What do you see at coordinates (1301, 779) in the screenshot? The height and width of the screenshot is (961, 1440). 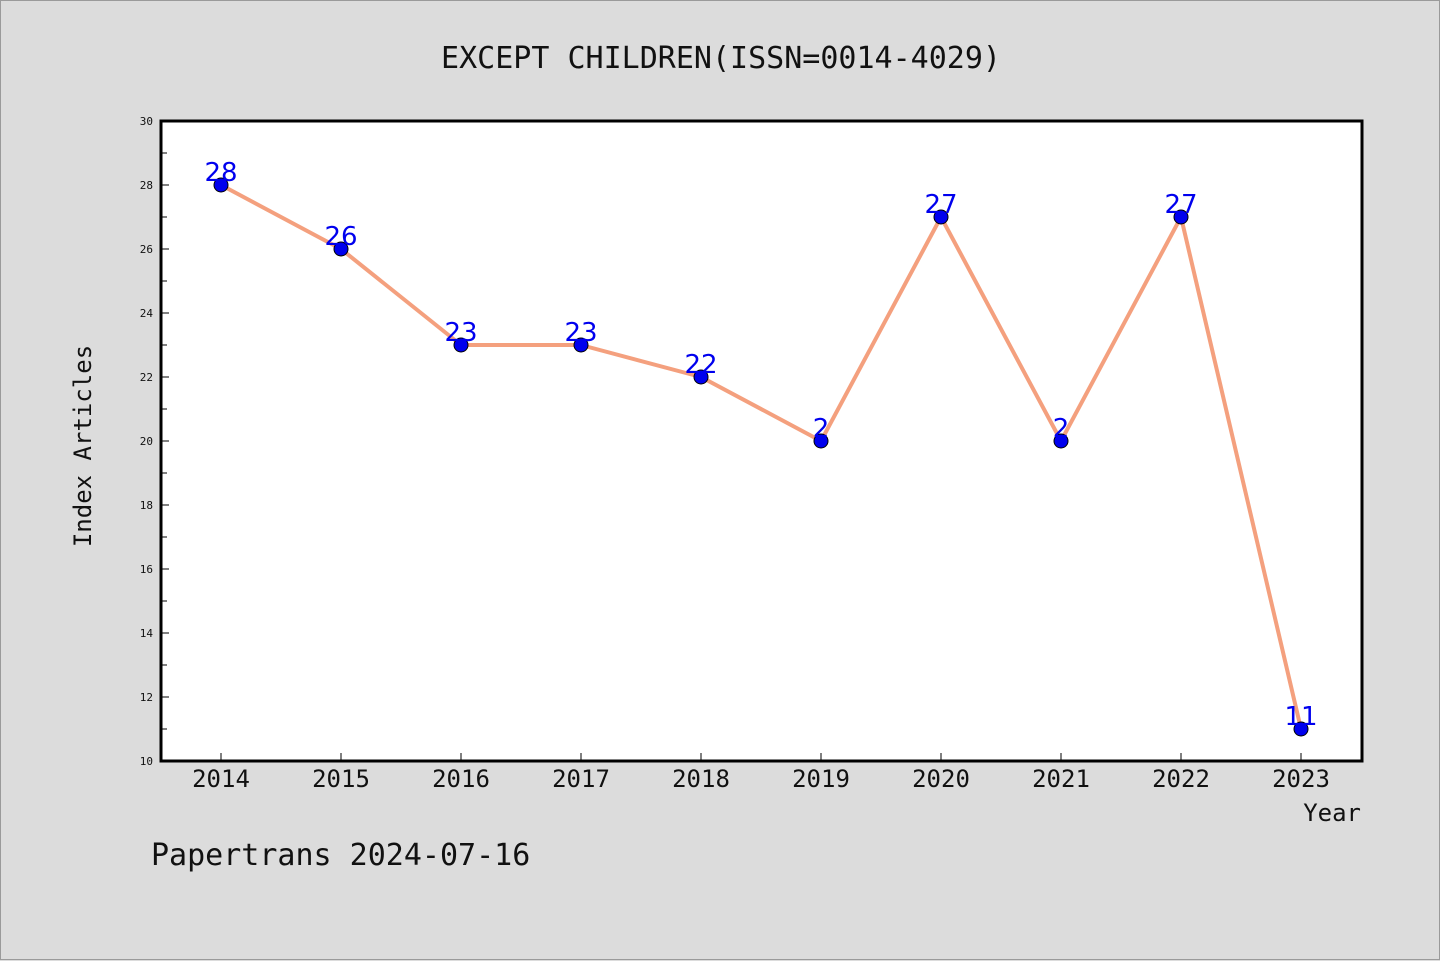 I see `x-tick-label: 2023` at bounding box center [1301, 779].